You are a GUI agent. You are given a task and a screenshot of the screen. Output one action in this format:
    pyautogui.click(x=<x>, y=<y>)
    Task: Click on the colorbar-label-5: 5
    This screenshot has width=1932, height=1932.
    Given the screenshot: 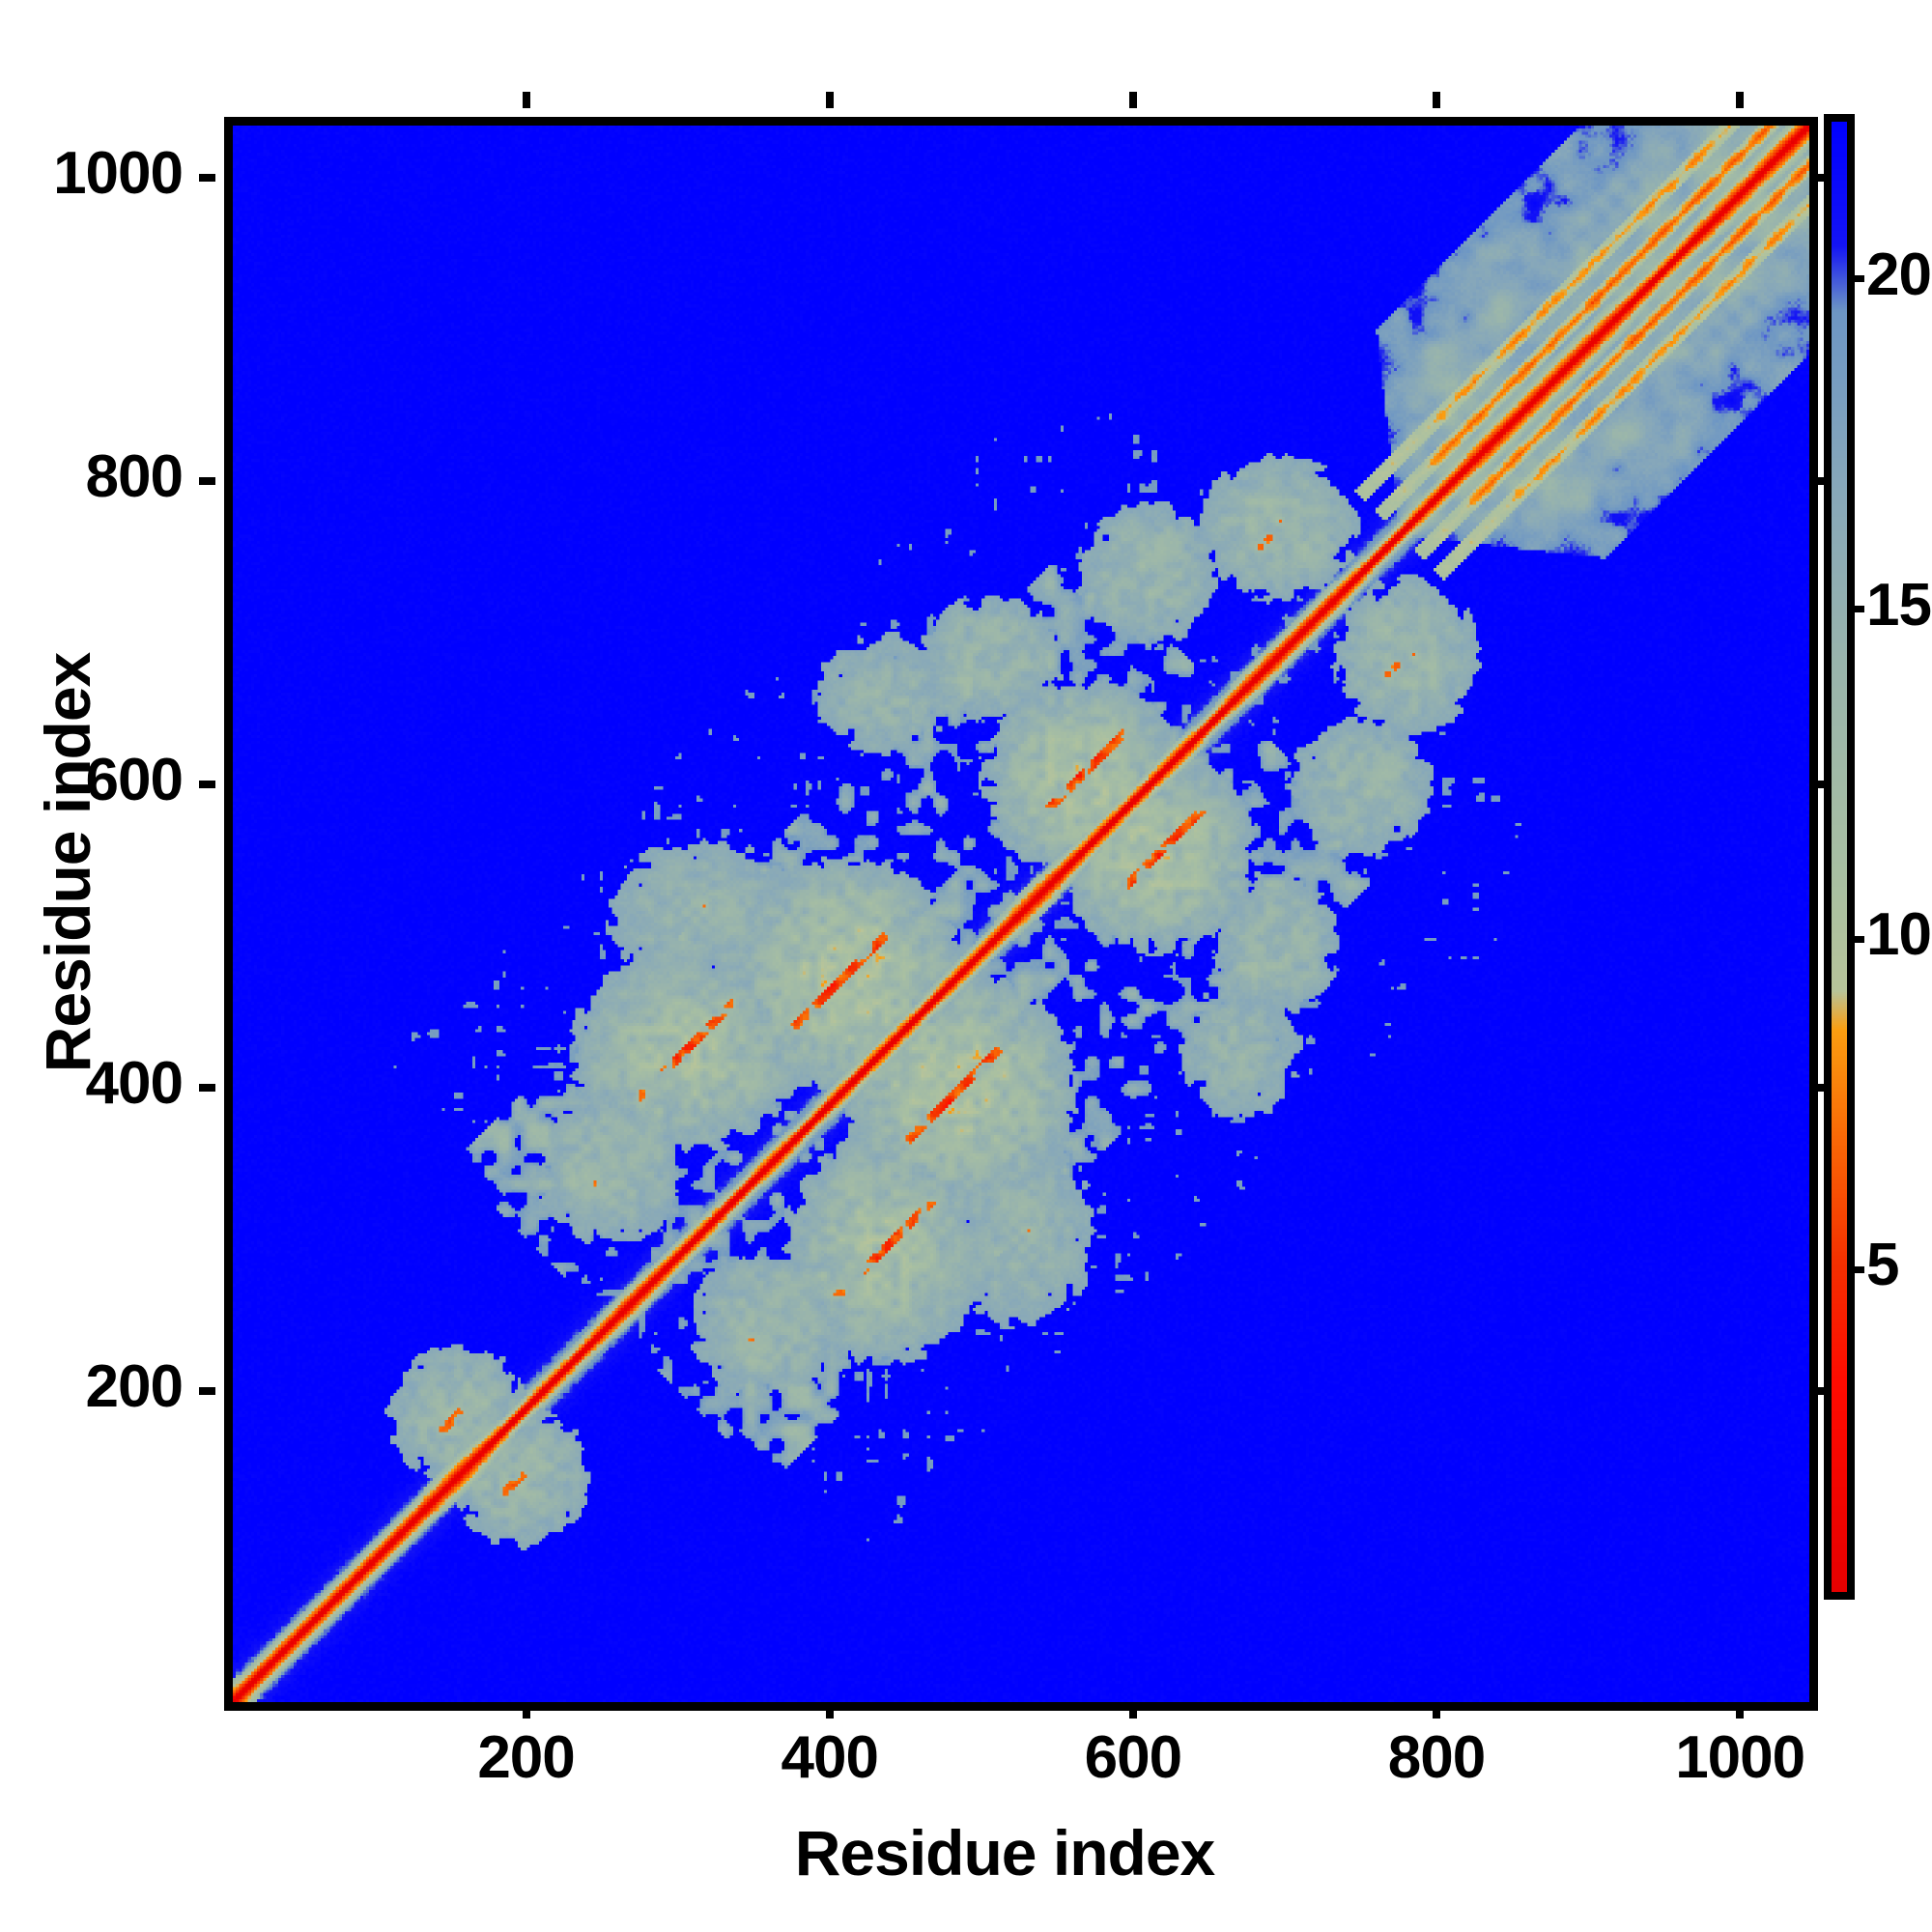 What is the action you would take?
    pyautogui.click(x=1882, y=1265)
    